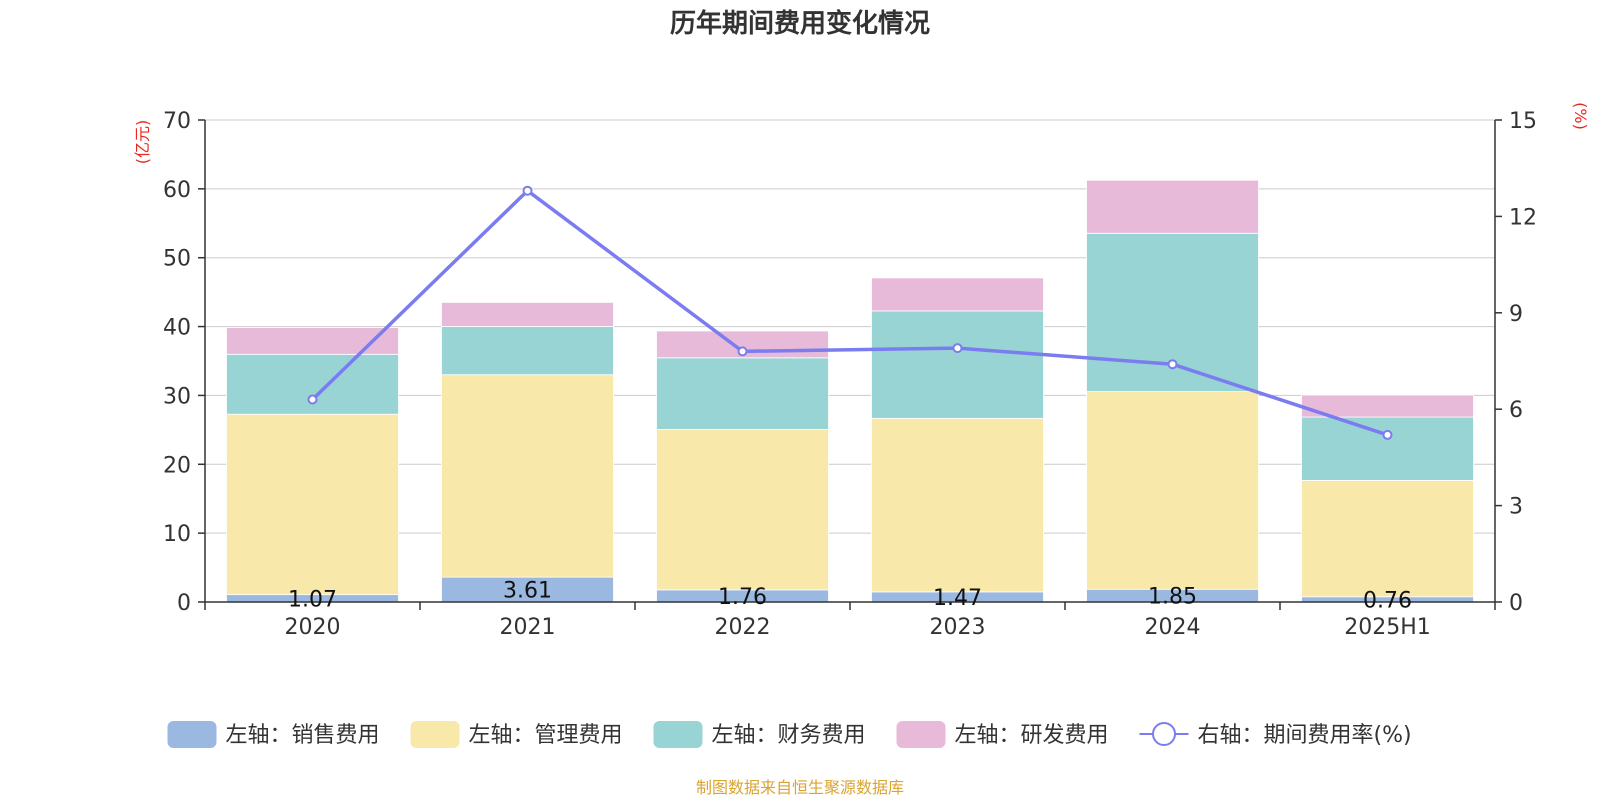 Image resolution: width=1600 pixels, height=800 pixels. I want to click on left-tick-label: 70, so click(177, 121).